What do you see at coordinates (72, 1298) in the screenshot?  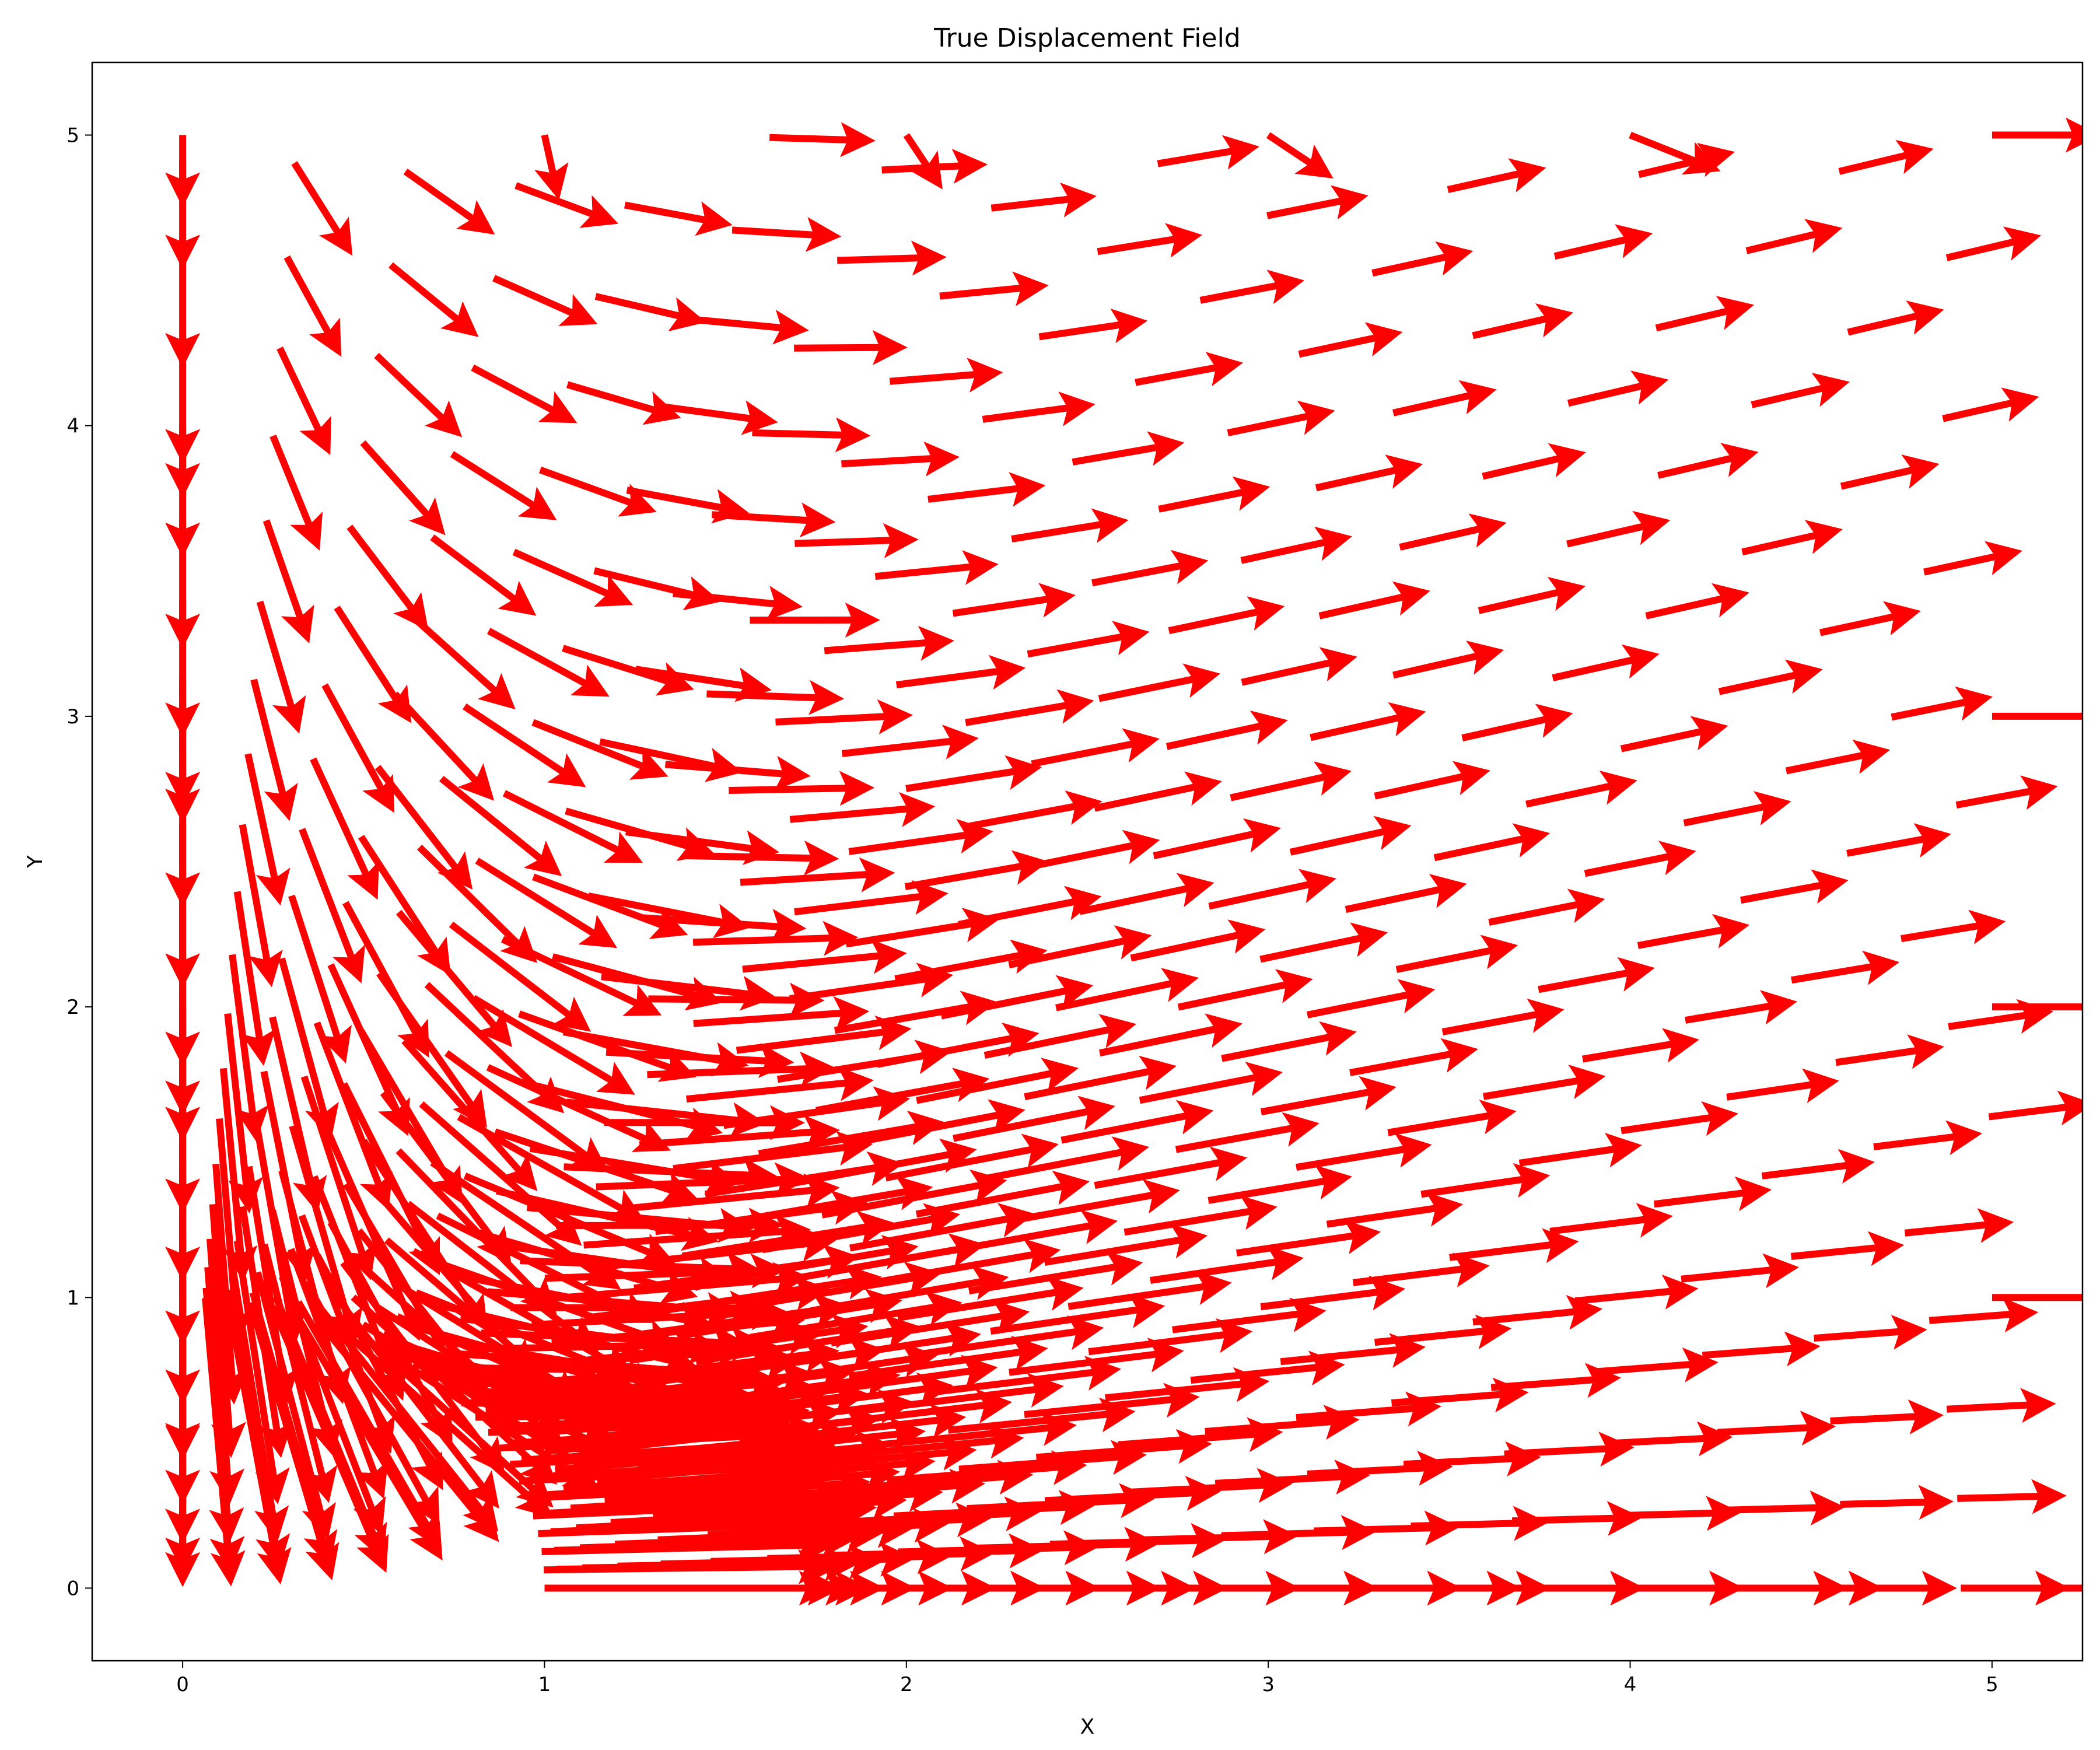 I see `y-tick-label: 1` at bounding box center [72, 1298].